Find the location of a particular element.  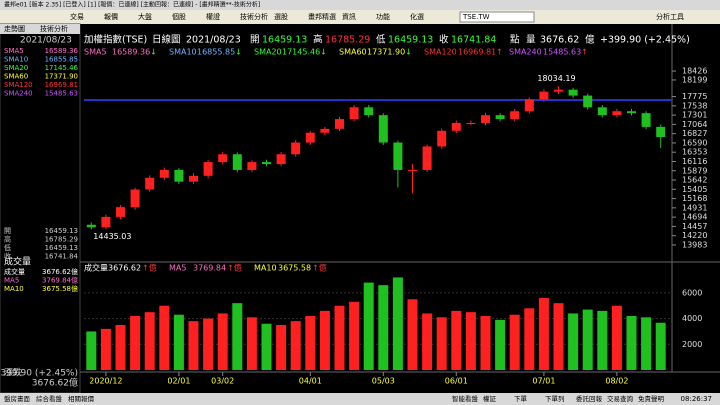

y-tick-label: 13983 is located at coordinates (694, 244).